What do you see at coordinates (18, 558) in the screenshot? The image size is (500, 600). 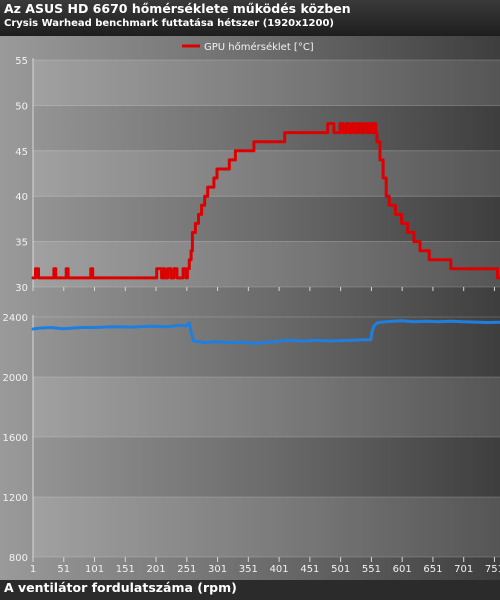 I see `y-tick-label-fan-speed: 800` at bounding box center [18, 558].